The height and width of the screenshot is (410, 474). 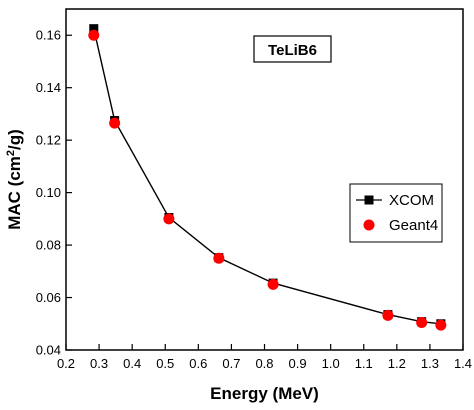 I want to click on y-axis-title-end: /g), so click(x=14, y=139).